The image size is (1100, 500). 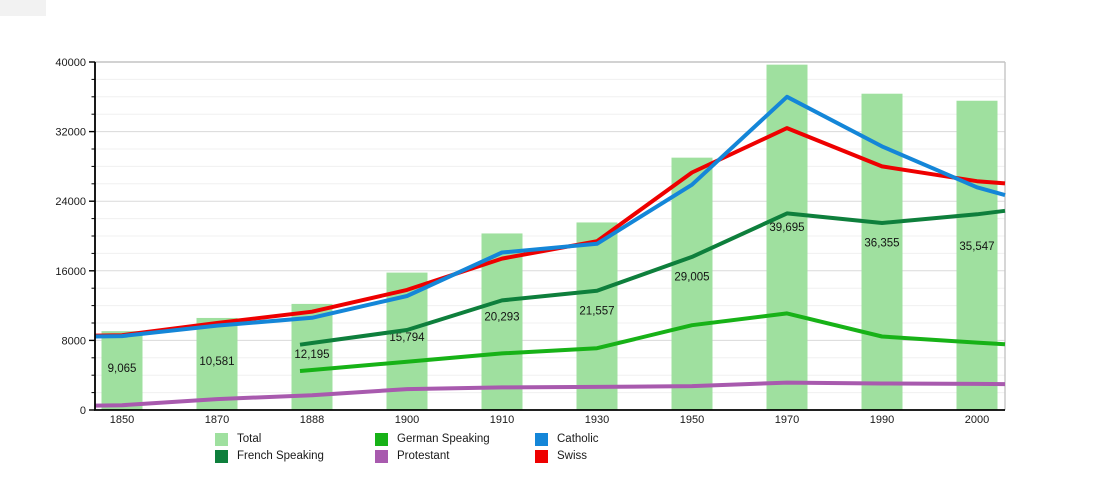 I want to click on x-axis-label-1888: 1888, so click(x=312, y=420).